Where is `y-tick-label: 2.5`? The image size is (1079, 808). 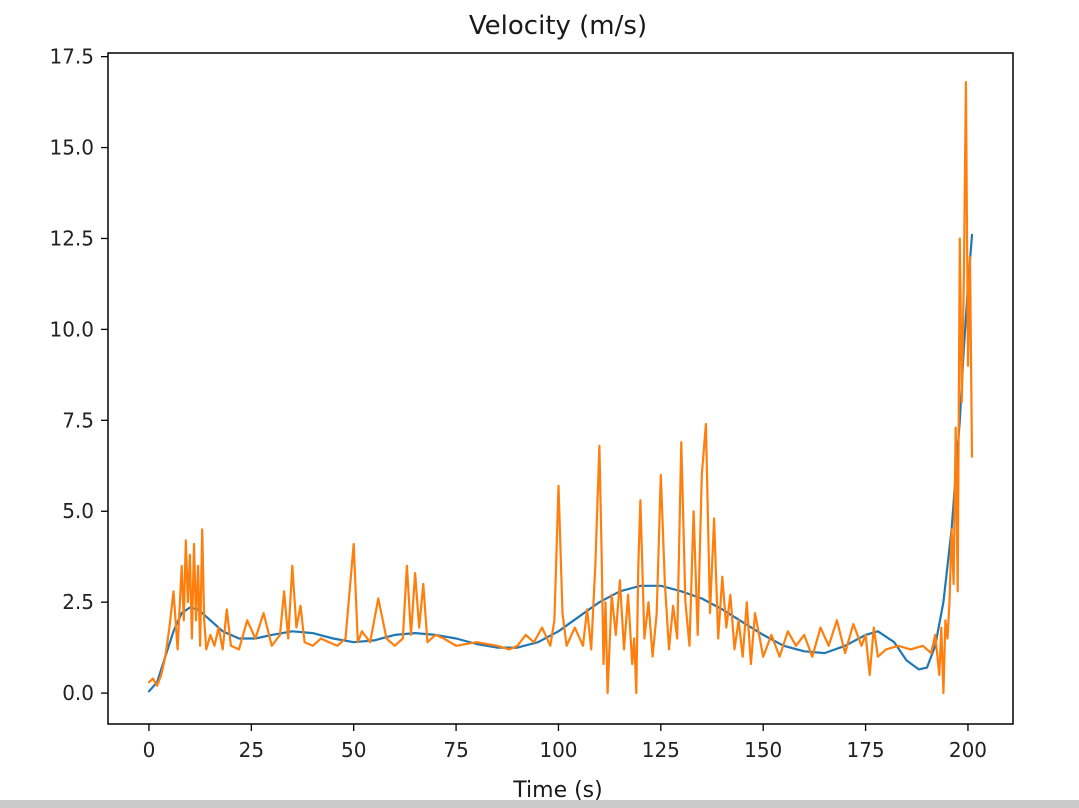
y-tick-label: 2.5 is located at coordinates (78, 602).